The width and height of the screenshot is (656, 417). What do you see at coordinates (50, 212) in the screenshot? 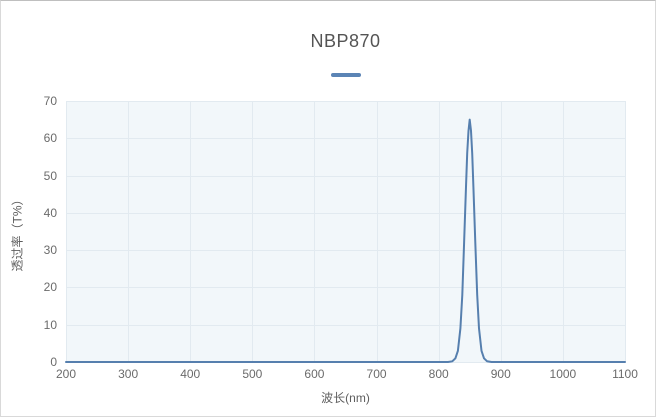
I see `y-tick-label: 40` at bounding box center [50, 212].